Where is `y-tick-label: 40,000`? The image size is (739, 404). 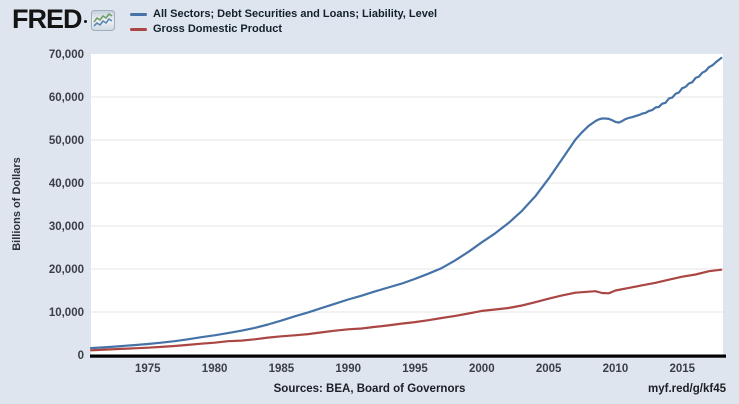
y-tick-label: 40,000 is located at coordinates (66, 184).